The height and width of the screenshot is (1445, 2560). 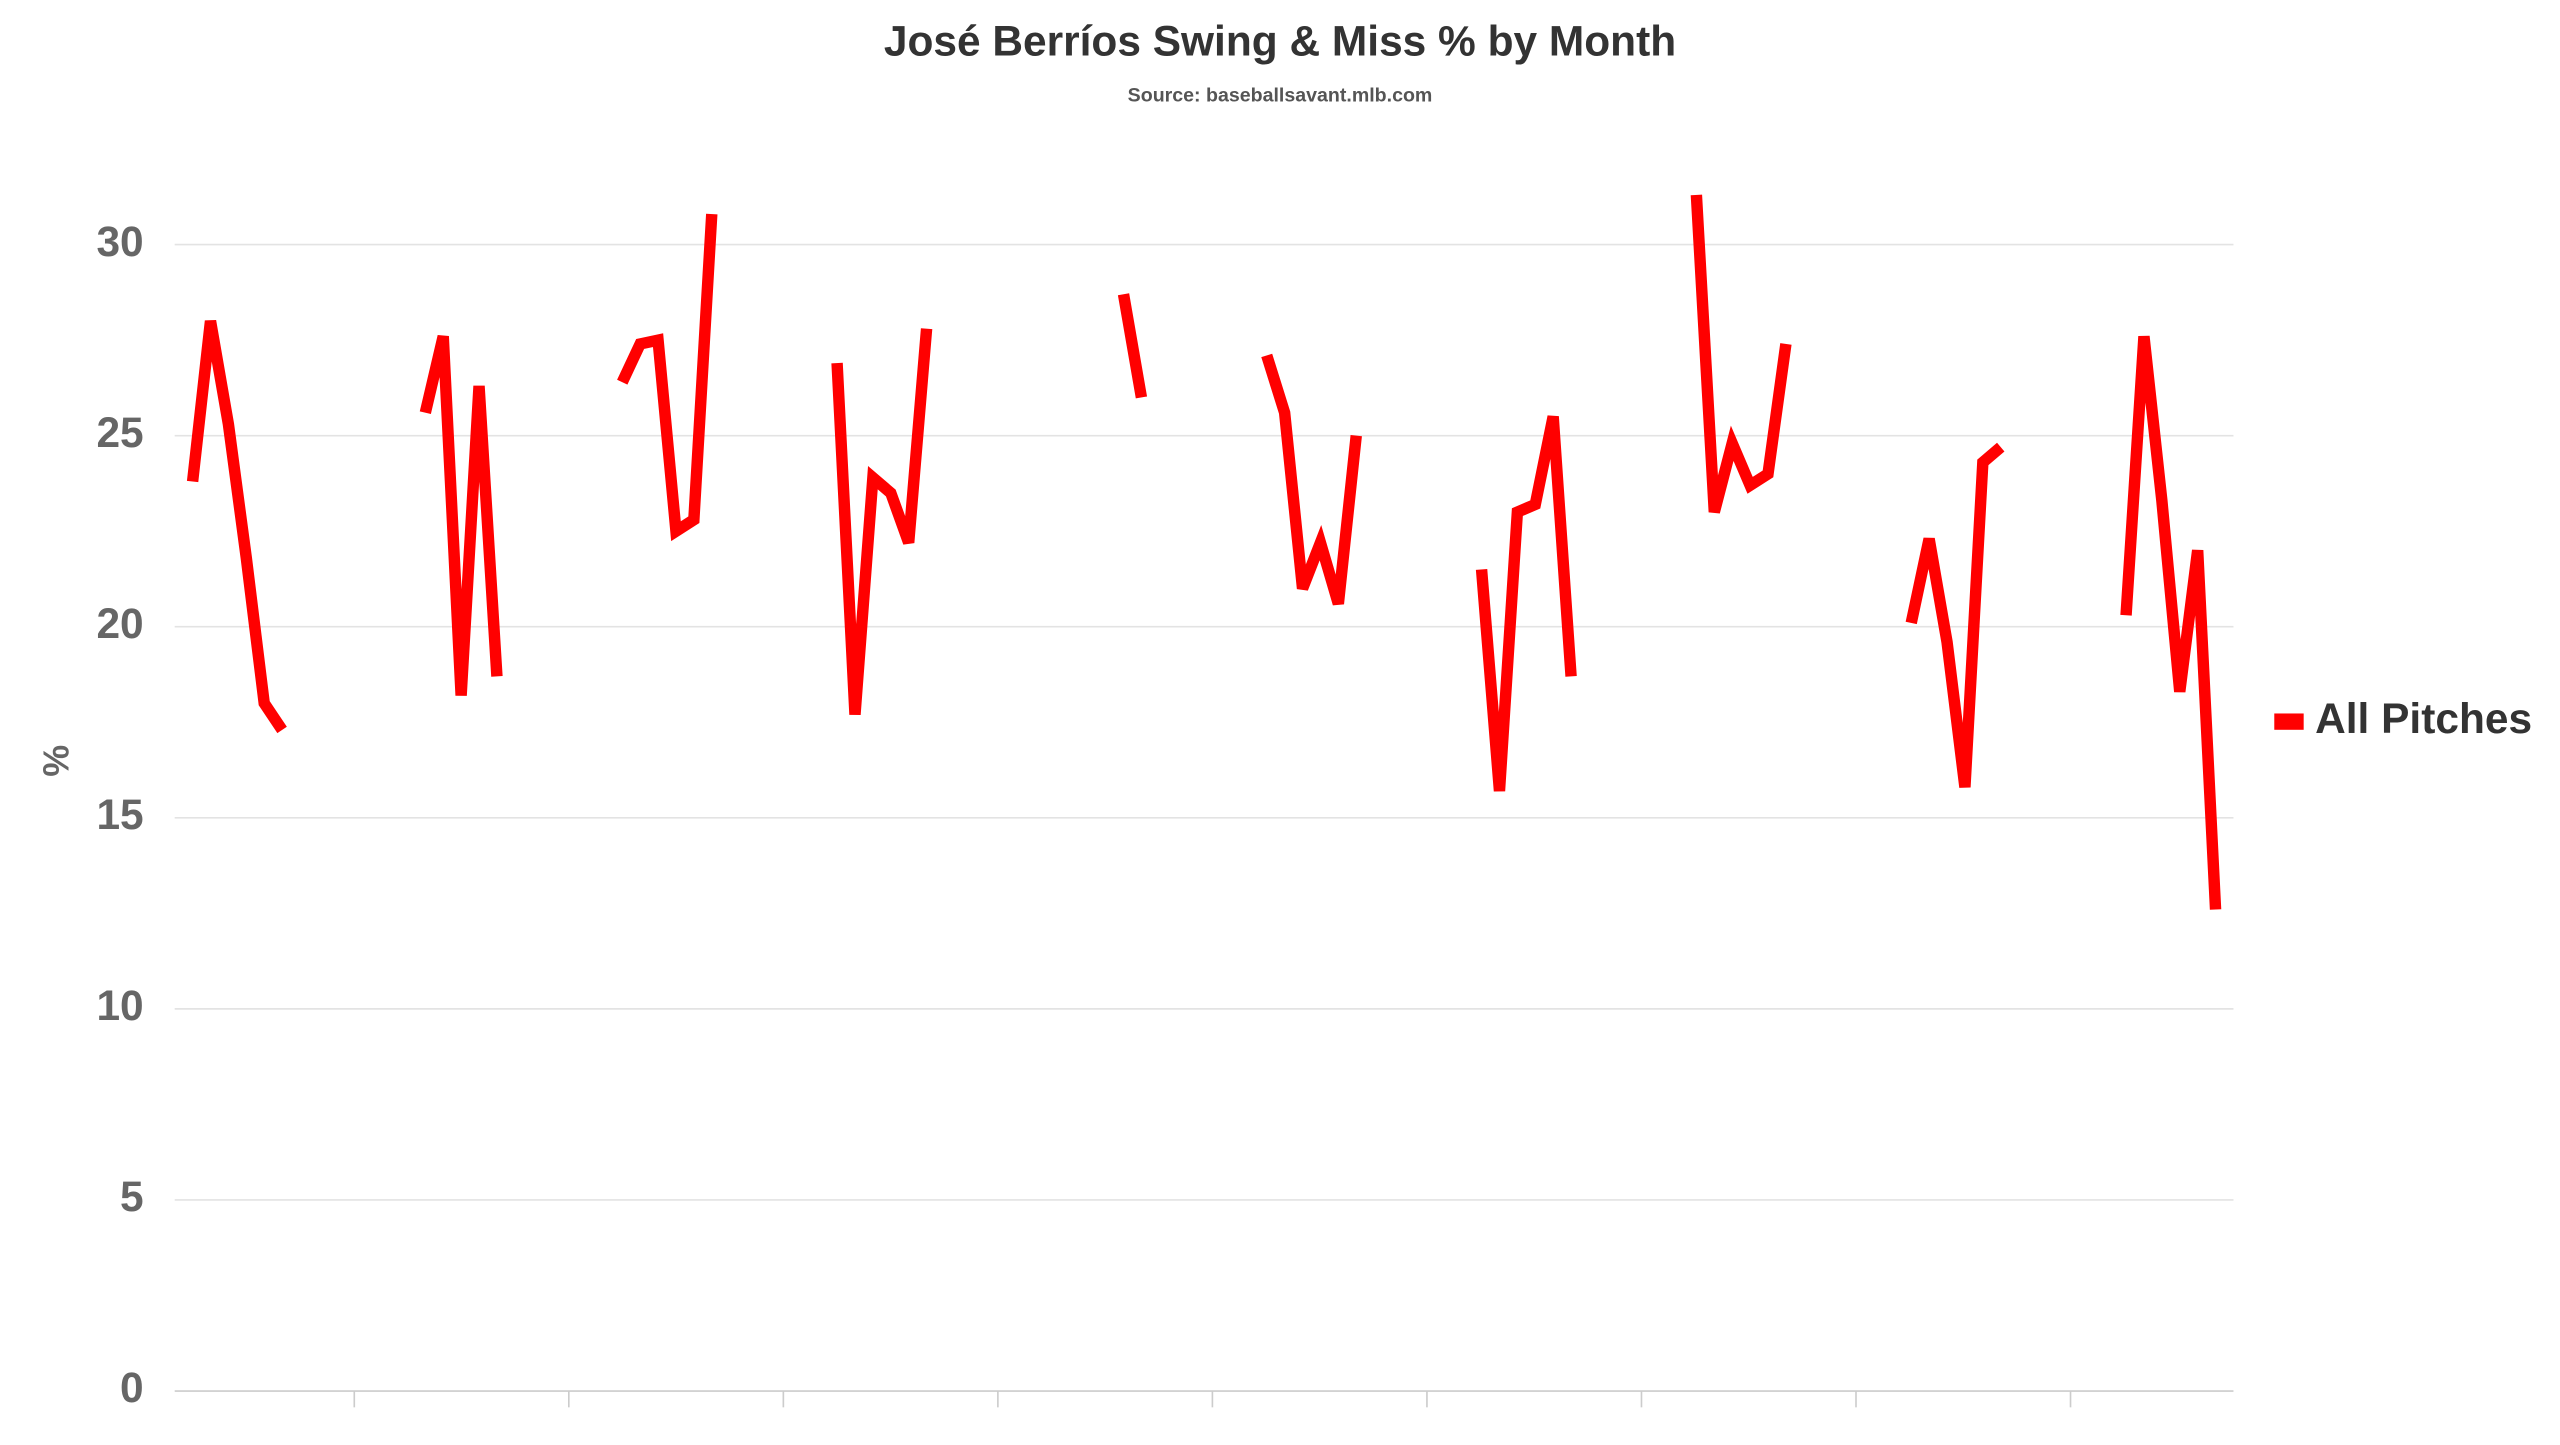 I want to click on y-tick-label: 10, so click(x=119, y=1005).